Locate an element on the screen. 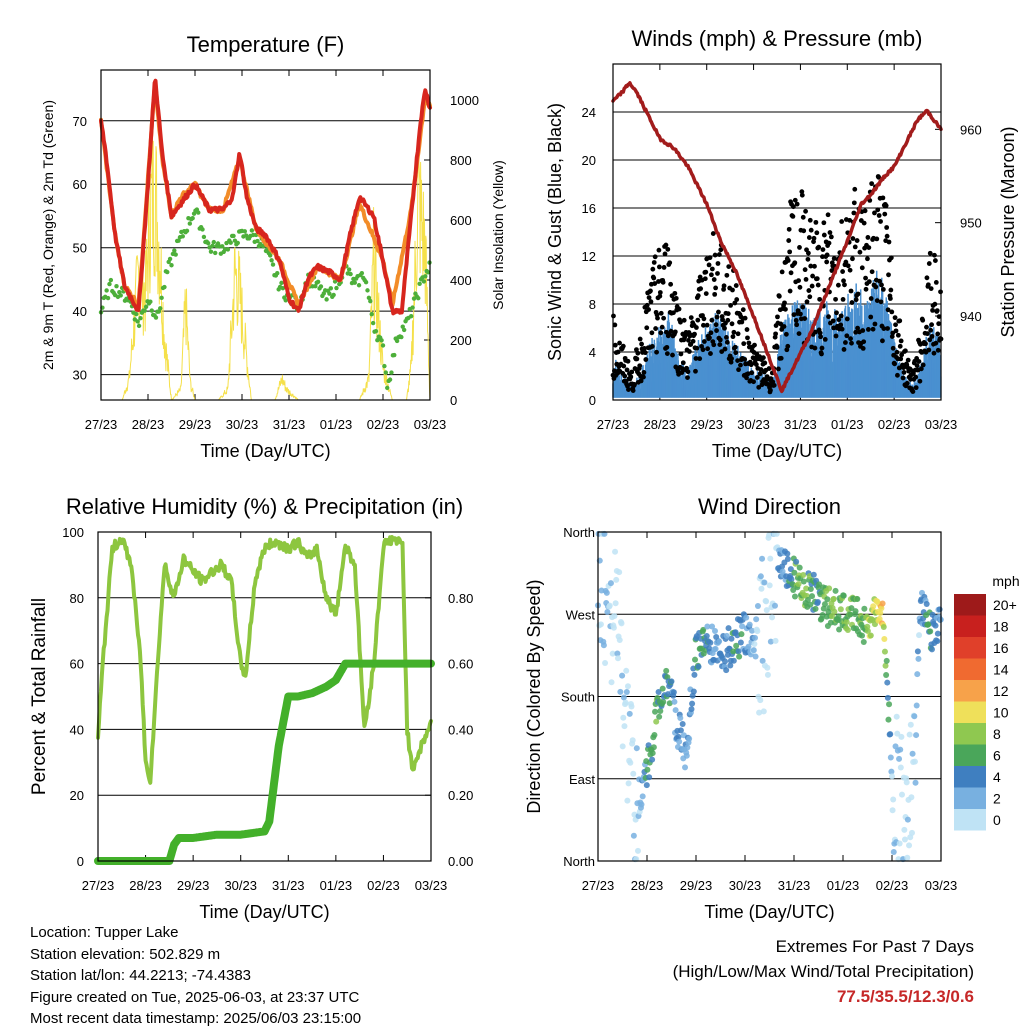 Image resolution: width=1024 pixels, height=1030 pixels. y-tick-label-left: 60 is located at coordinates (77, 664).